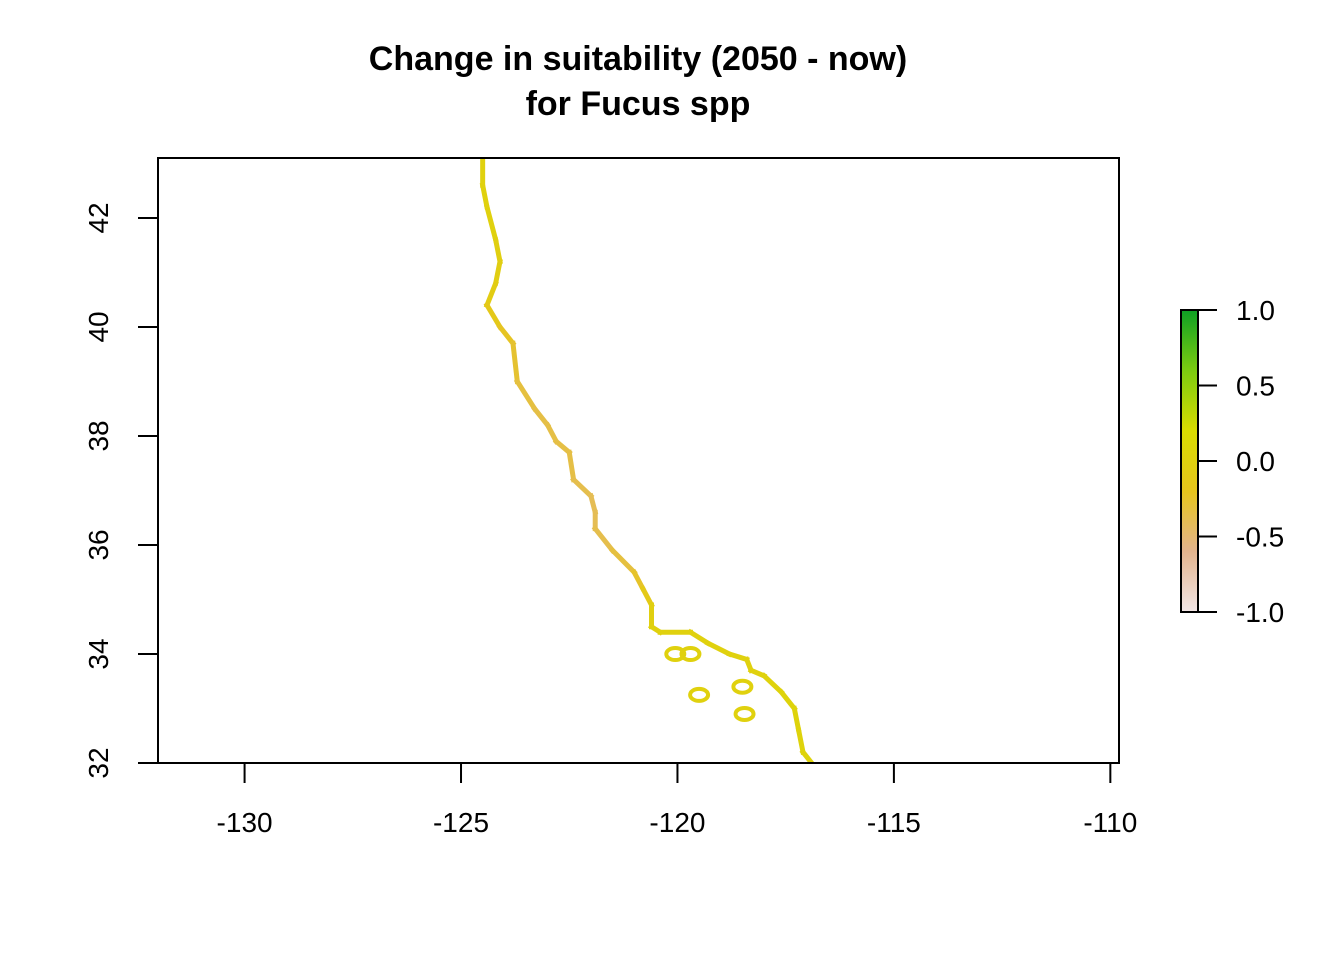  What do you see at coordinates (1255, 386) in the screenshot?
I see `legend-tick-label: 0.5` at bounding box center [1255, 386].